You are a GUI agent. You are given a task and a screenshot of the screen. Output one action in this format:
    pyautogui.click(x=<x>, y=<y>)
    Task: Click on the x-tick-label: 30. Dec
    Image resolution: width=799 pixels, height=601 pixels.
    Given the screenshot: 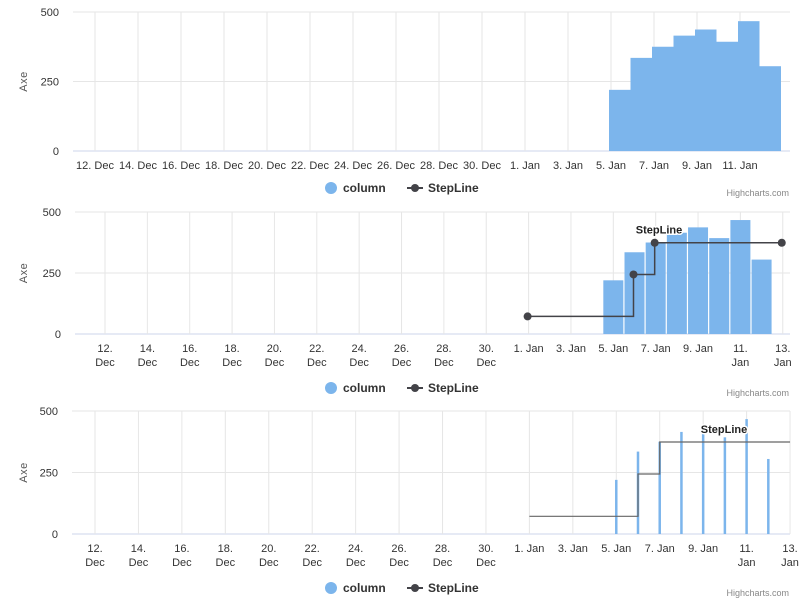 What is the action you would take?
    pyautogui.click(x=486, y=356)
    